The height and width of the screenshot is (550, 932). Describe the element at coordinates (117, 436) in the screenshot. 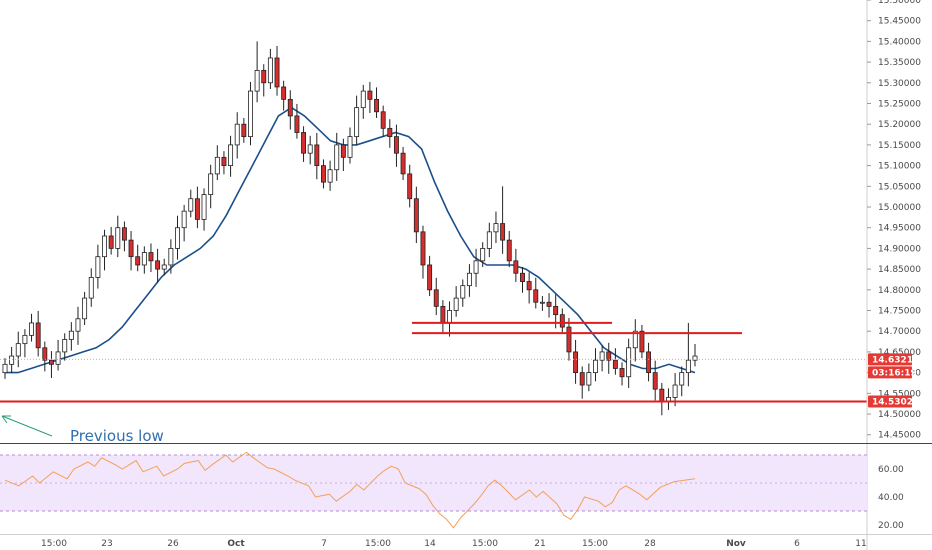

I see `previous-low-label: Previous low` at that location.